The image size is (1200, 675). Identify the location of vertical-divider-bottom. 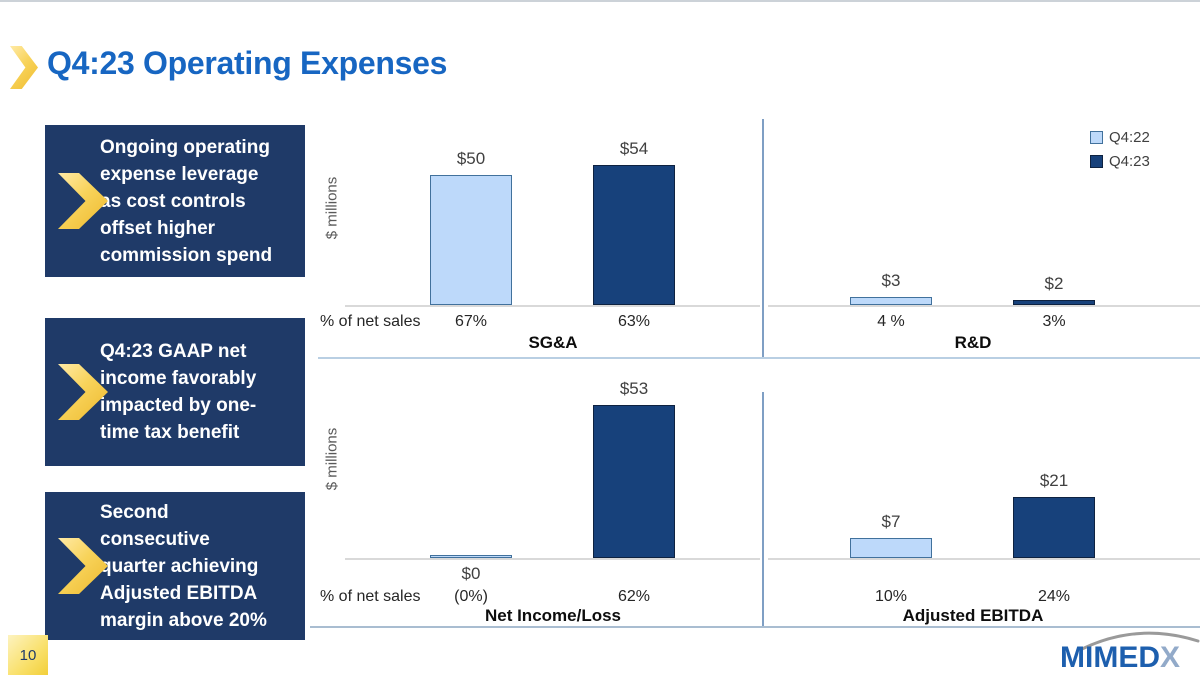
(763, 509).